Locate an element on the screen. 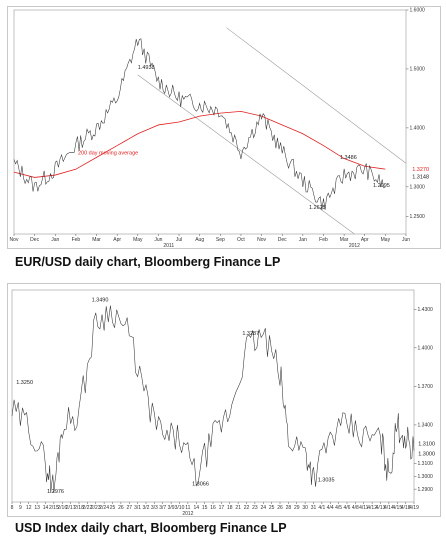 Image resolution: width=446 pixels, height=539 pixels. x-tick-label: 24 is located at coordinates (263, 508).